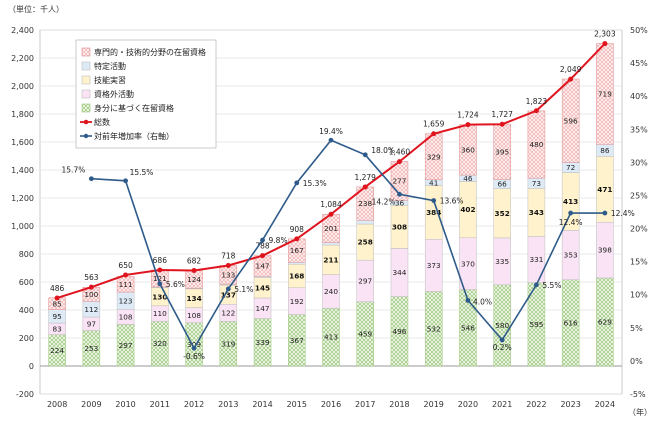 The image size is (664, 430). I want to click on segment-value-label: 277, so click(400, 180).